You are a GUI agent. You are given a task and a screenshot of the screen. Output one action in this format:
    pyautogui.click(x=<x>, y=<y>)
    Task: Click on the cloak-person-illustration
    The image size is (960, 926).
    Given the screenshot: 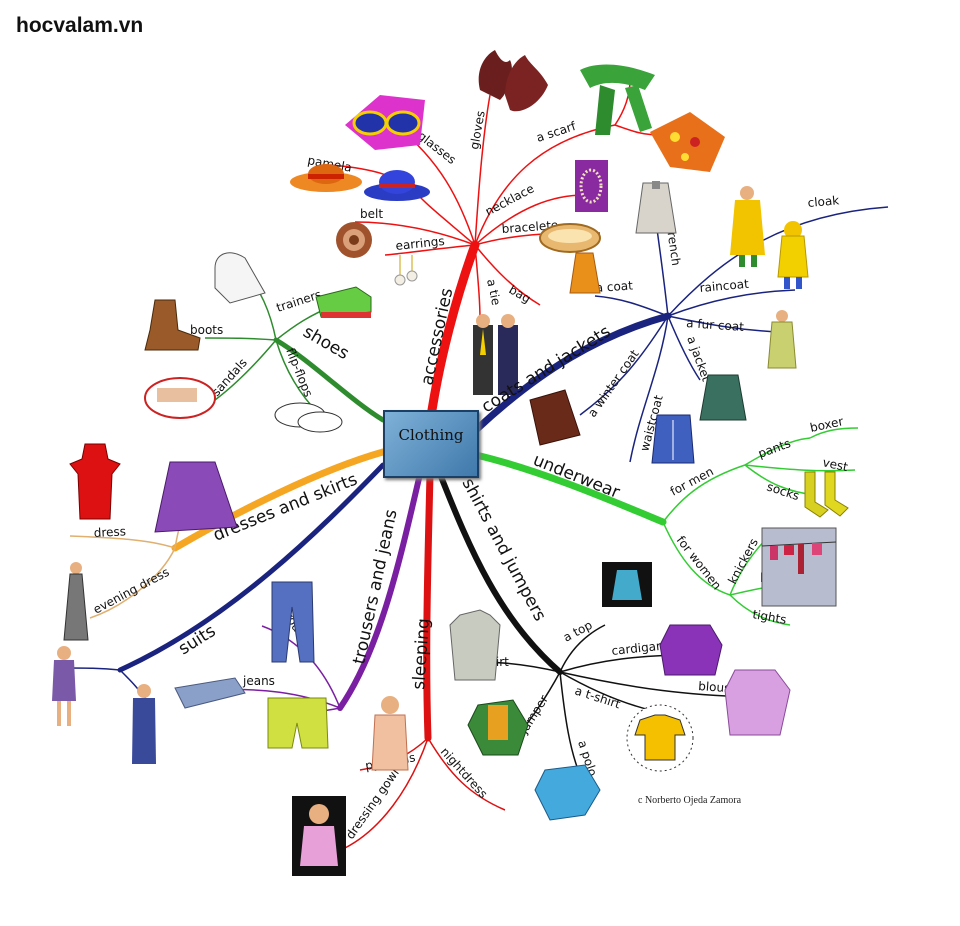 What is the action you would take?
    pyautogui.click(x=747, y=226)
    